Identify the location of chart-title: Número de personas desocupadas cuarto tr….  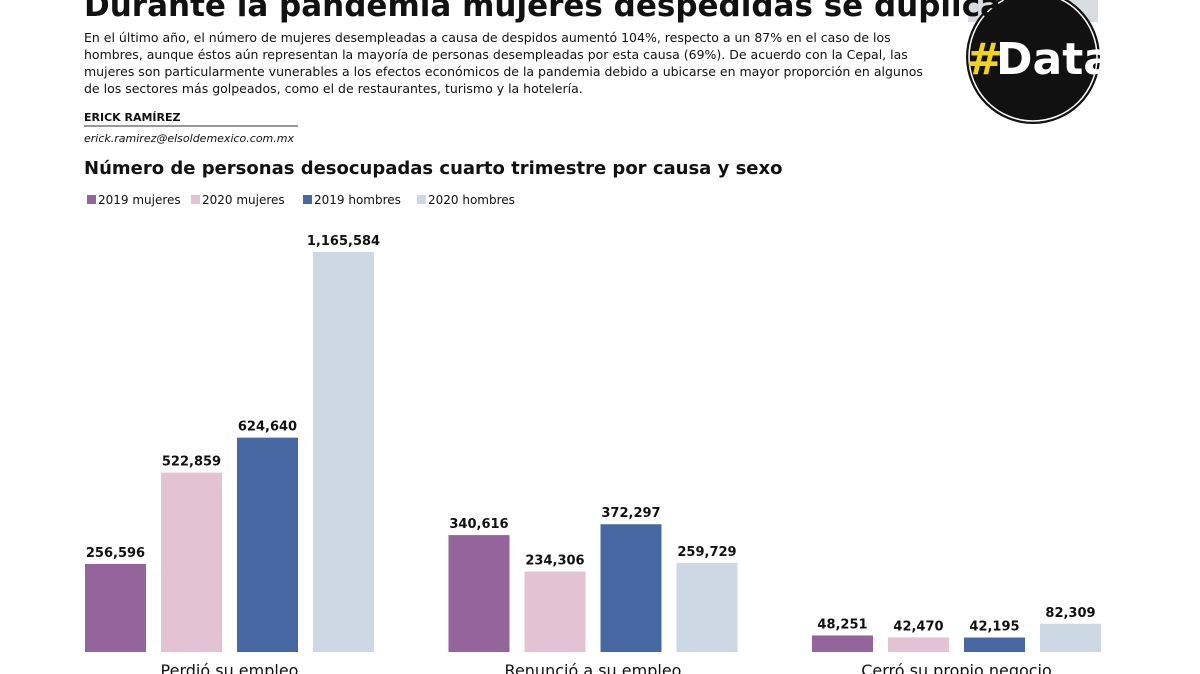
(433, 168).